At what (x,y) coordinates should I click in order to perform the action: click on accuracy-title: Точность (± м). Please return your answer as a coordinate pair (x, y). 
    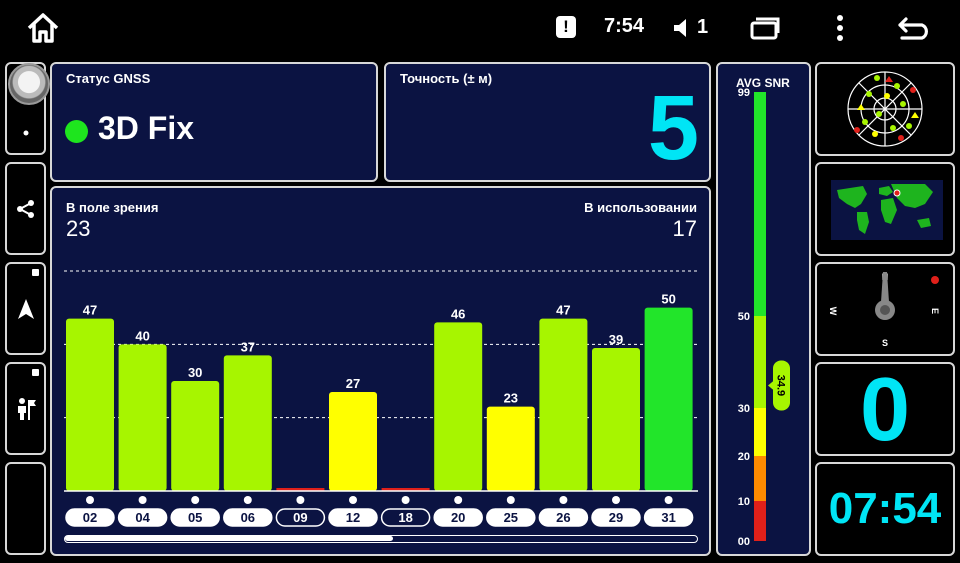
    Looking at the image, I should click on (446, 78).